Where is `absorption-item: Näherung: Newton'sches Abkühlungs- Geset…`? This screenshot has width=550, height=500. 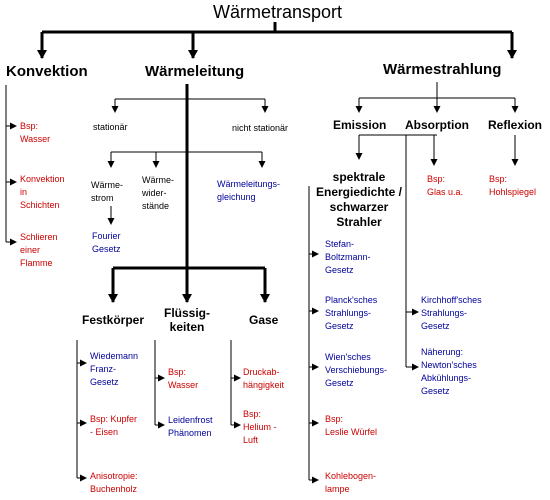
absorption-item: Näherung: Newton'sches Abkühlungs- Geset… is located at coordinates (449, 371).